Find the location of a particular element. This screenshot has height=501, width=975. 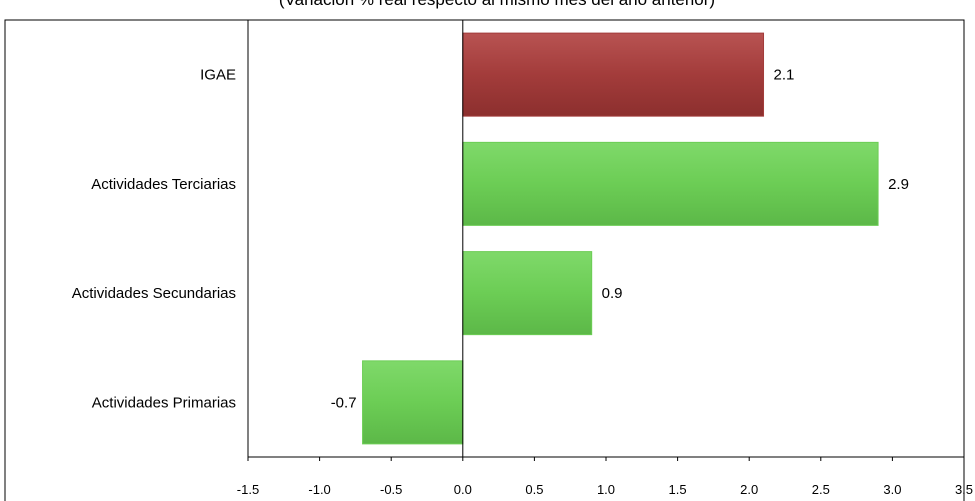

x-tick-label: -1.0 is located at coordinates (319, 489).